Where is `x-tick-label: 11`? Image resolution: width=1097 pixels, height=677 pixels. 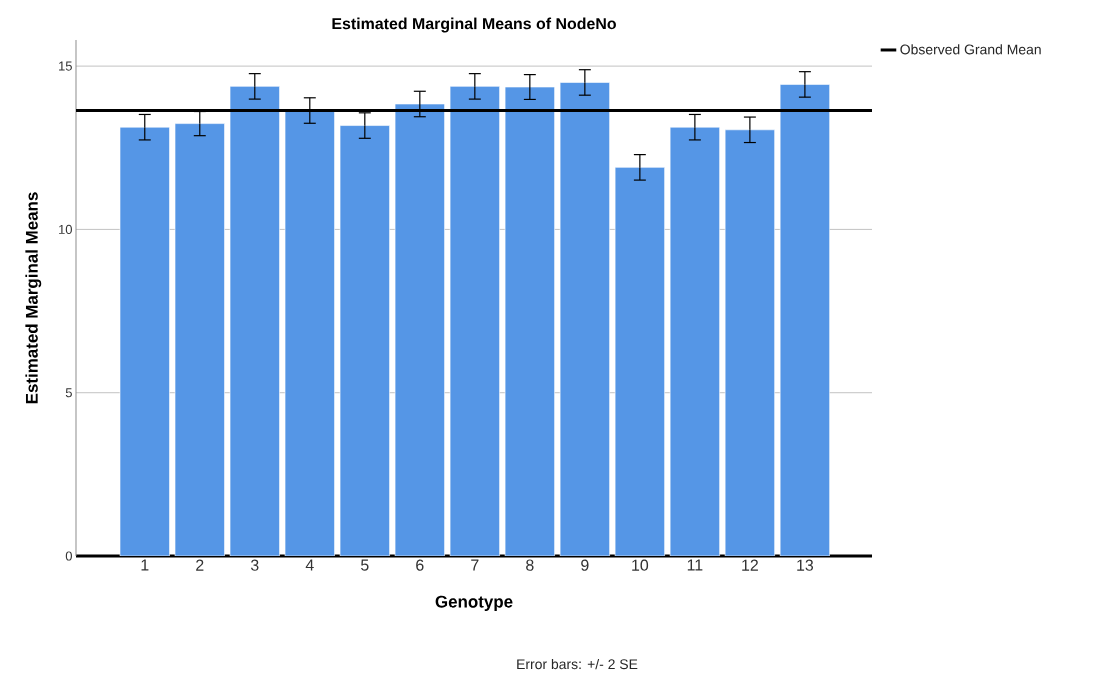
x-tick-label: 11 is located at coordinates (695, 565).